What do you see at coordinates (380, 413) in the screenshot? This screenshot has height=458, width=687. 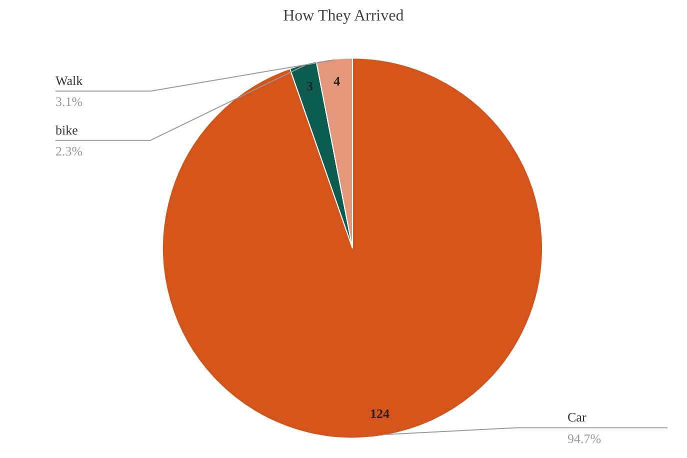 I see `data-label: 124` at bounding box center [380, 413].